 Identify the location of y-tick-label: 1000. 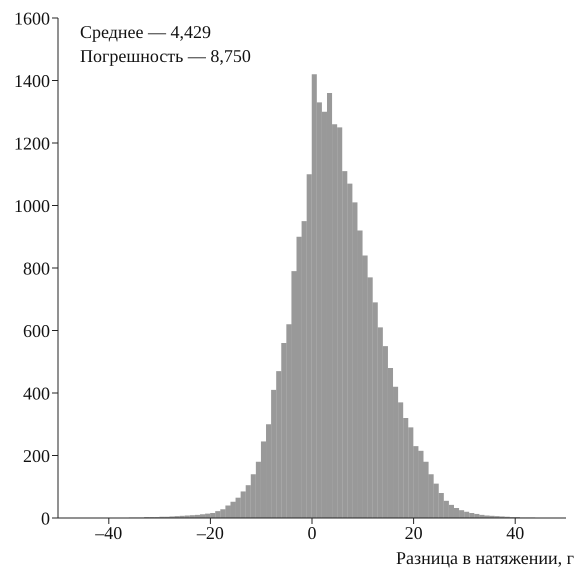
(32, 206).